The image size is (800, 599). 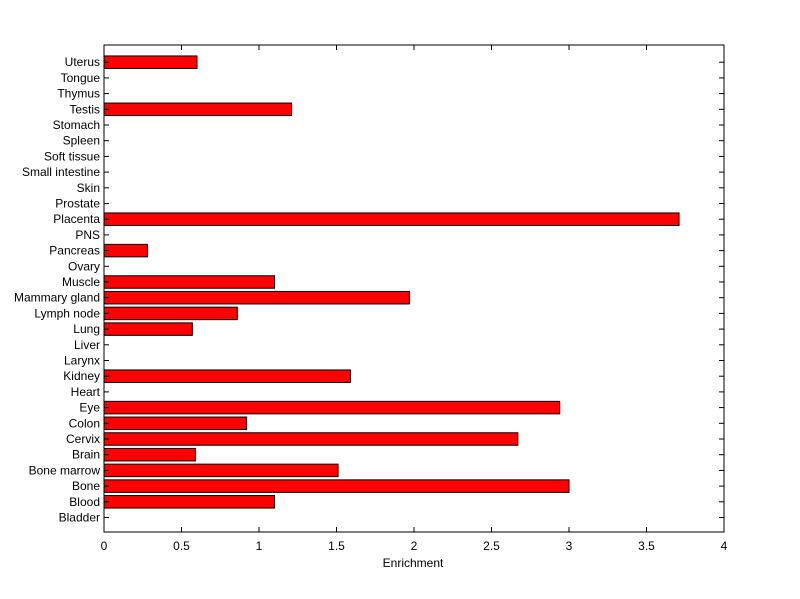 I want to click on y-tick-label: Bone marrow, so click(x=65, y=470).